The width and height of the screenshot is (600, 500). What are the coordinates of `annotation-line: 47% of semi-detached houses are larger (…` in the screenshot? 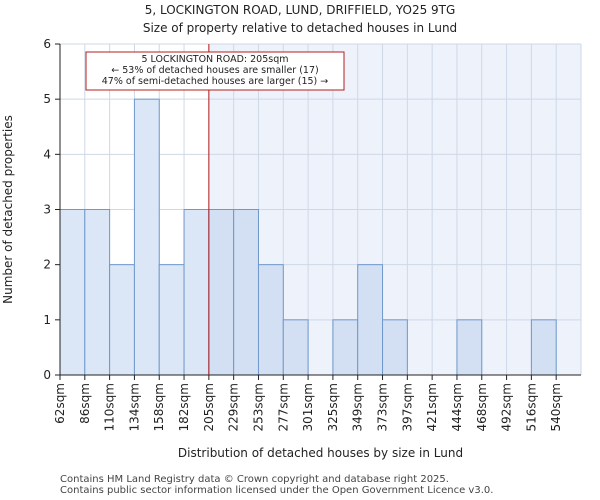 It's located at (215, 81).